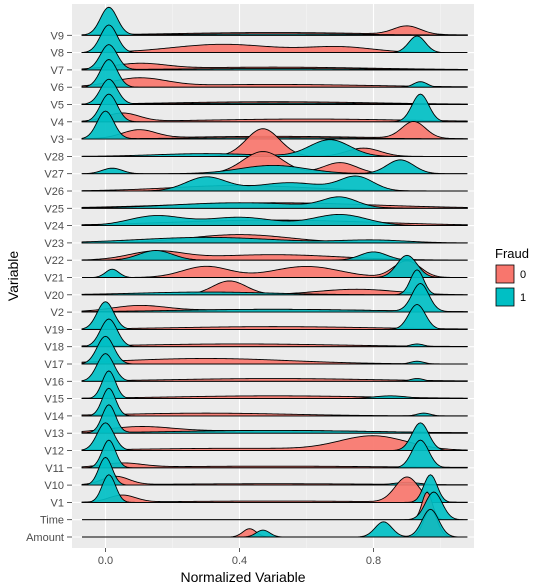 This screenshot has height=588, width=548. What do you see at coordinates (57, 71) in the screenshot?
I see `y-tick-label: V7` at bounding box center [57, 71].